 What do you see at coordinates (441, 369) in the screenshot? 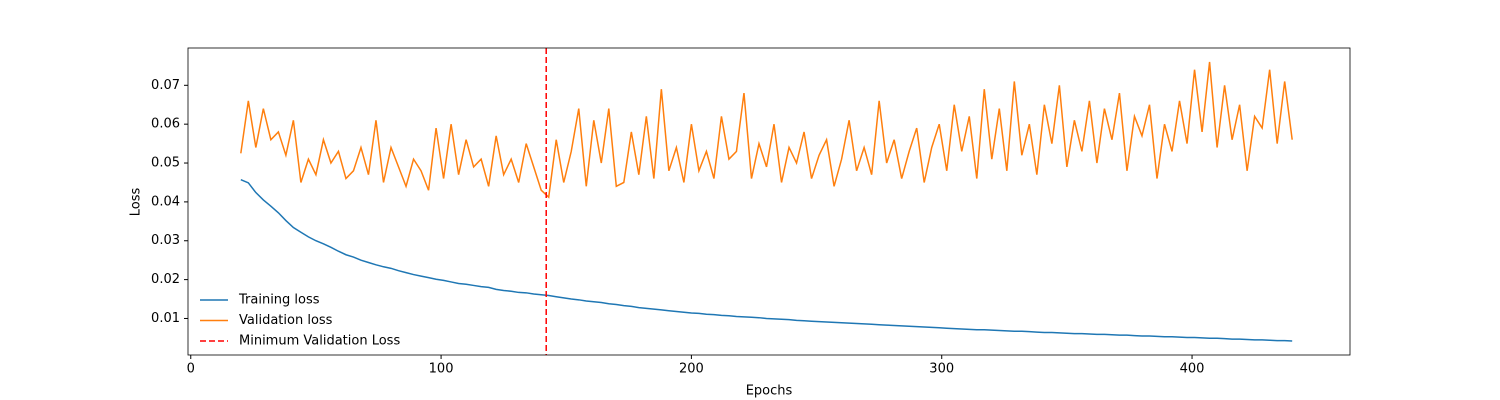
I see `x-tick-label: 100` at bounding box center [441, 369].